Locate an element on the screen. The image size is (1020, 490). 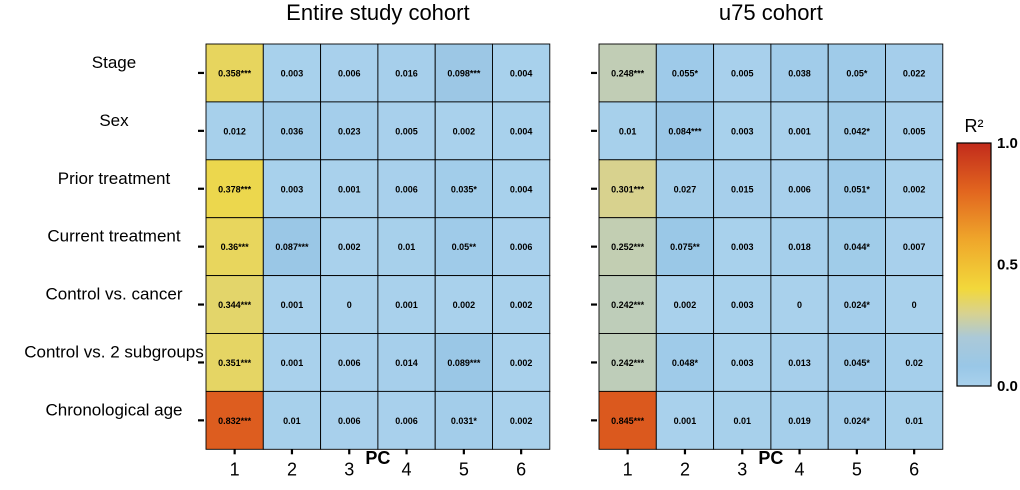
cell-value-label: 0.019 is located at coordinates (799, 421).